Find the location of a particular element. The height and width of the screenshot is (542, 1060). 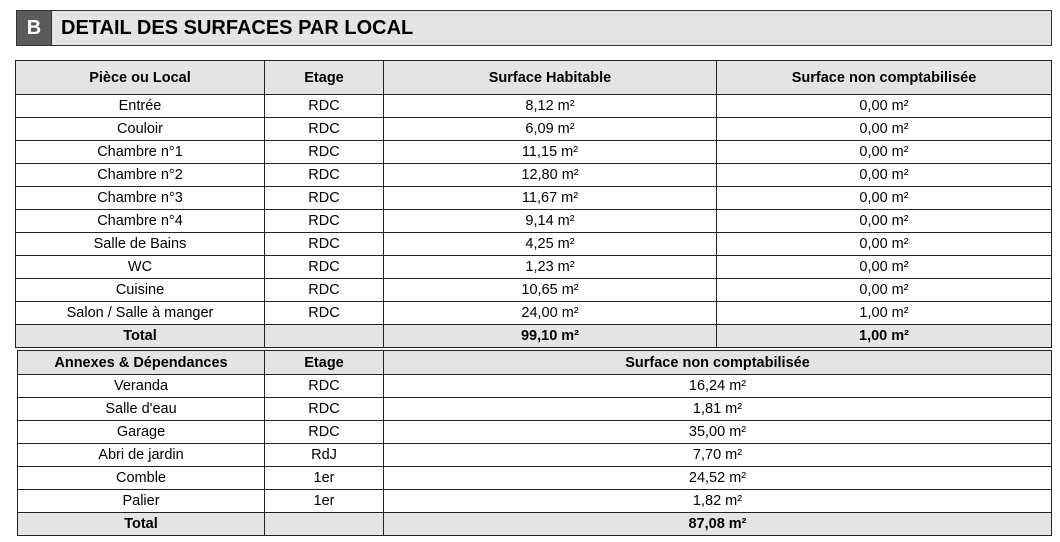

table-row: Cuisine RDC 10,65 m² 0,00 m² is located at coordinates (533, 290).